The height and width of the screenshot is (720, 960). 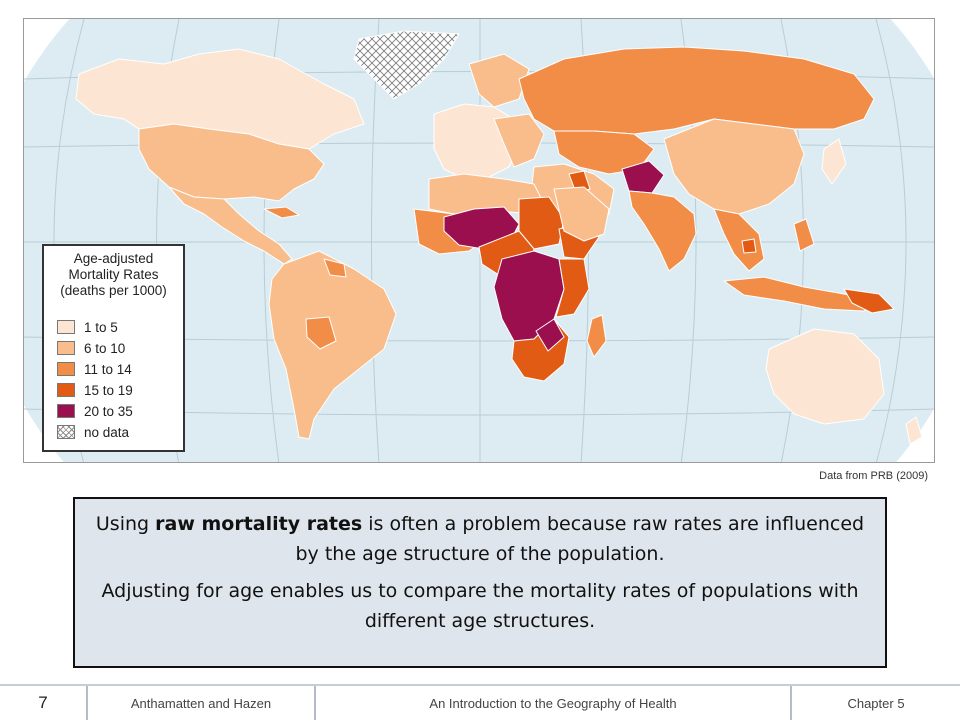 What do you see at coordinates (406, 65) in the screenshot?
I see `region-greenland` at bounding box center [406, 65].